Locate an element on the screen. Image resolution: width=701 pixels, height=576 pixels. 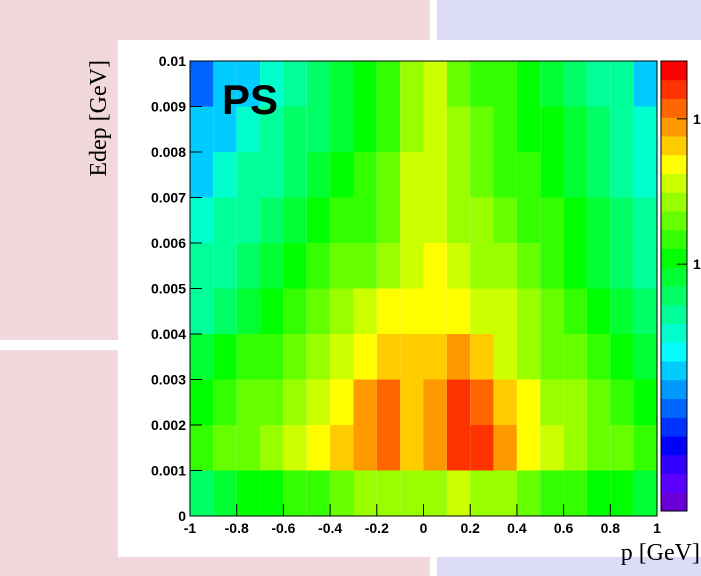
x-tick-label: -0.2 is located at coordinates (377, 528).